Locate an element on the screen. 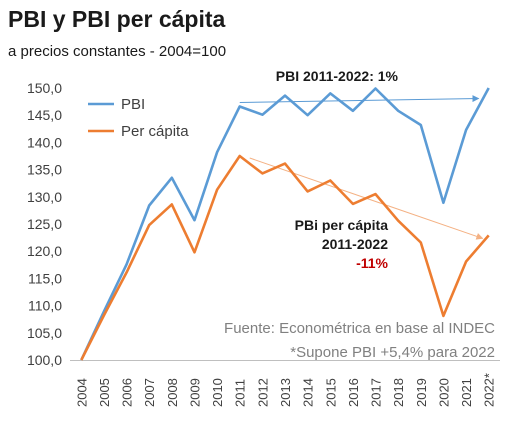 Image resolution: width=520 pixels, height=427 pixels. y-tick-label: 145,0 is located at coordinates (44, 115).